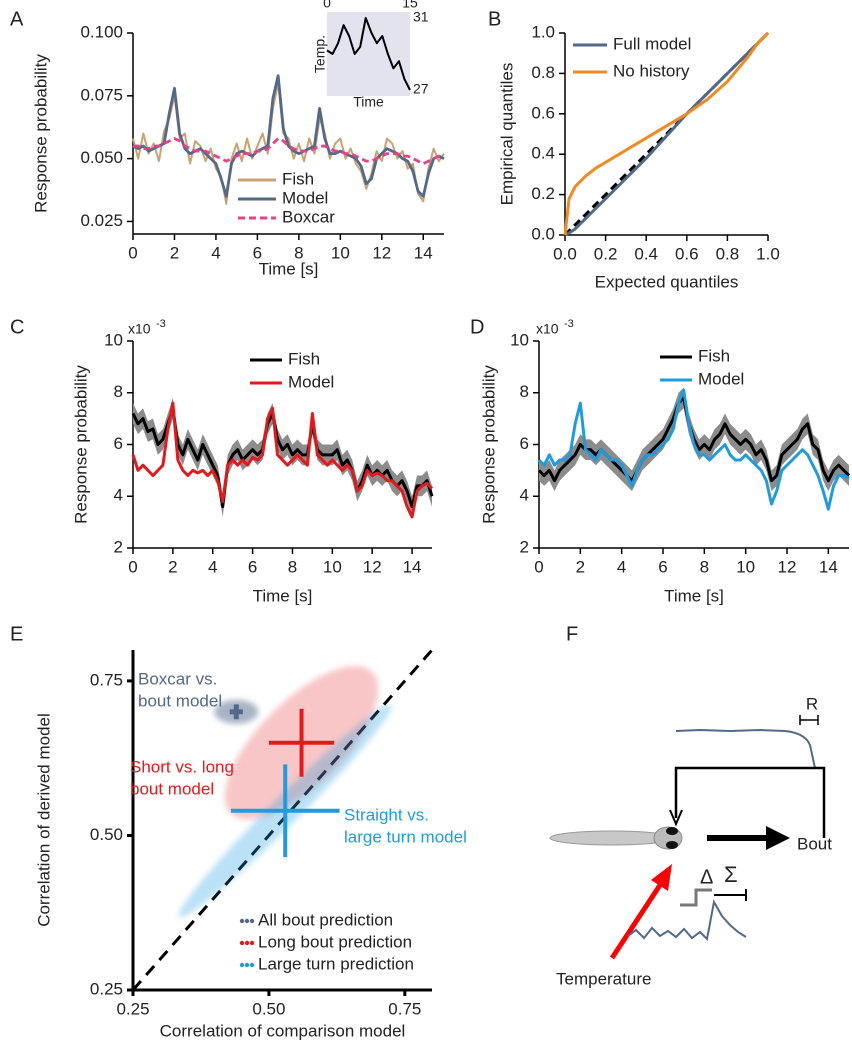 The image size is (852, 1050). What do you see at coordinates (177, 678) in the screenshot?
I see `annotation: Boxcar vs.` at bounding box center [177, 678].